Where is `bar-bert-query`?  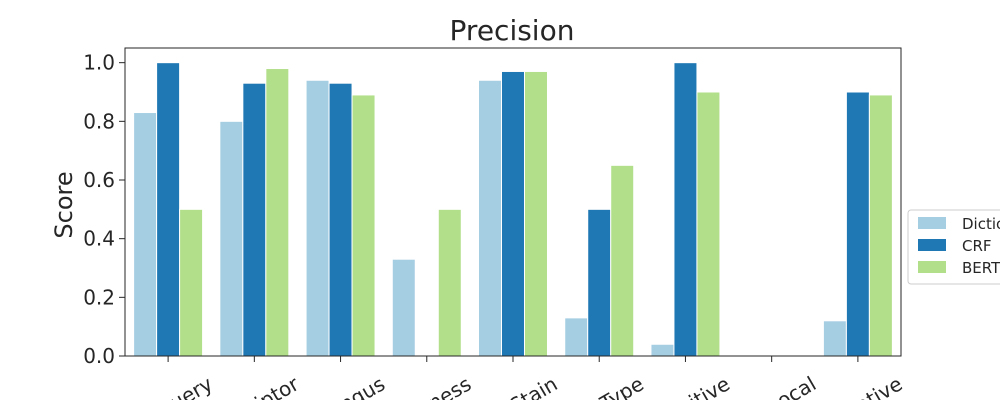
bar-bert-query is located at coordinates (191, 282).